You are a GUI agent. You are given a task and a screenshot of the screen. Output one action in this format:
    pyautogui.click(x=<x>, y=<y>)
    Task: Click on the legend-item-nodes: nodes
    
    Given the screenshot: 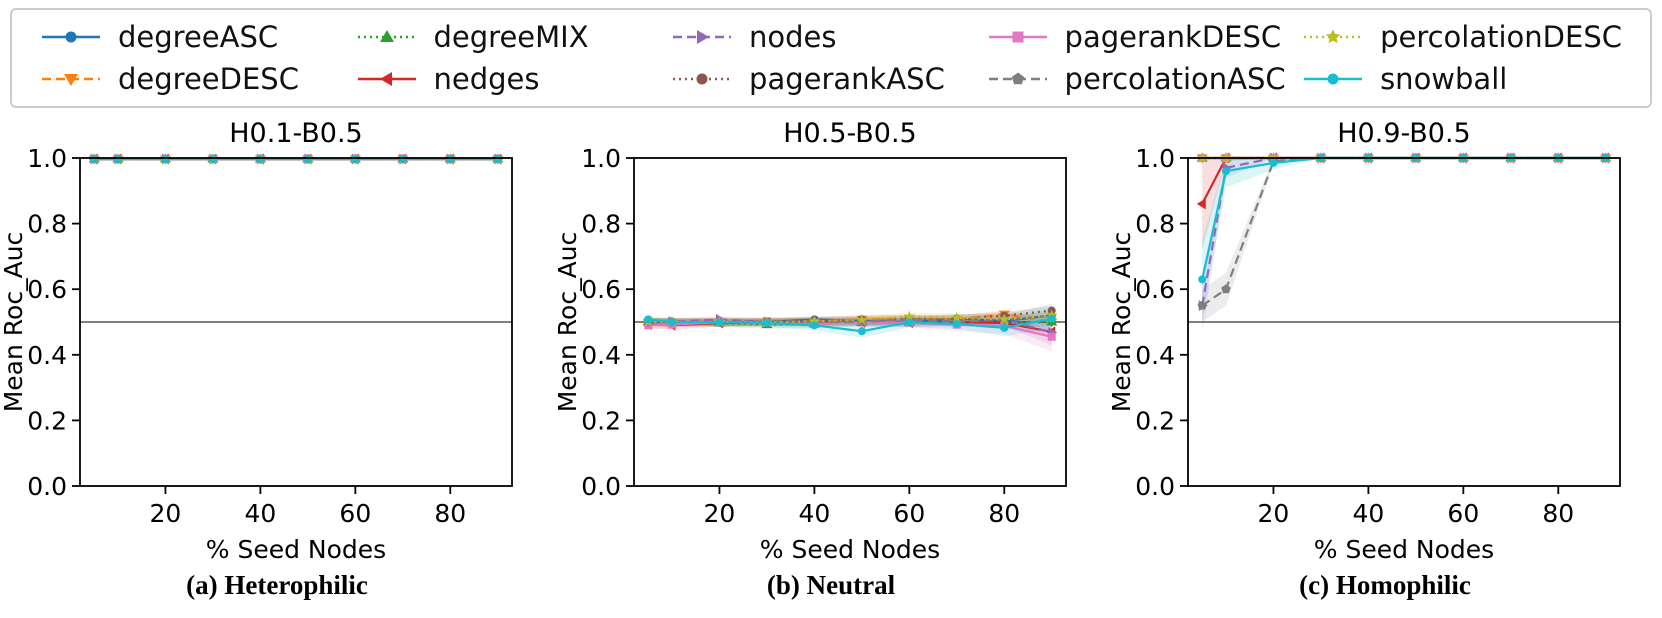 What is the action you would take?
    pyautogui.click(x=823, y=37)
    